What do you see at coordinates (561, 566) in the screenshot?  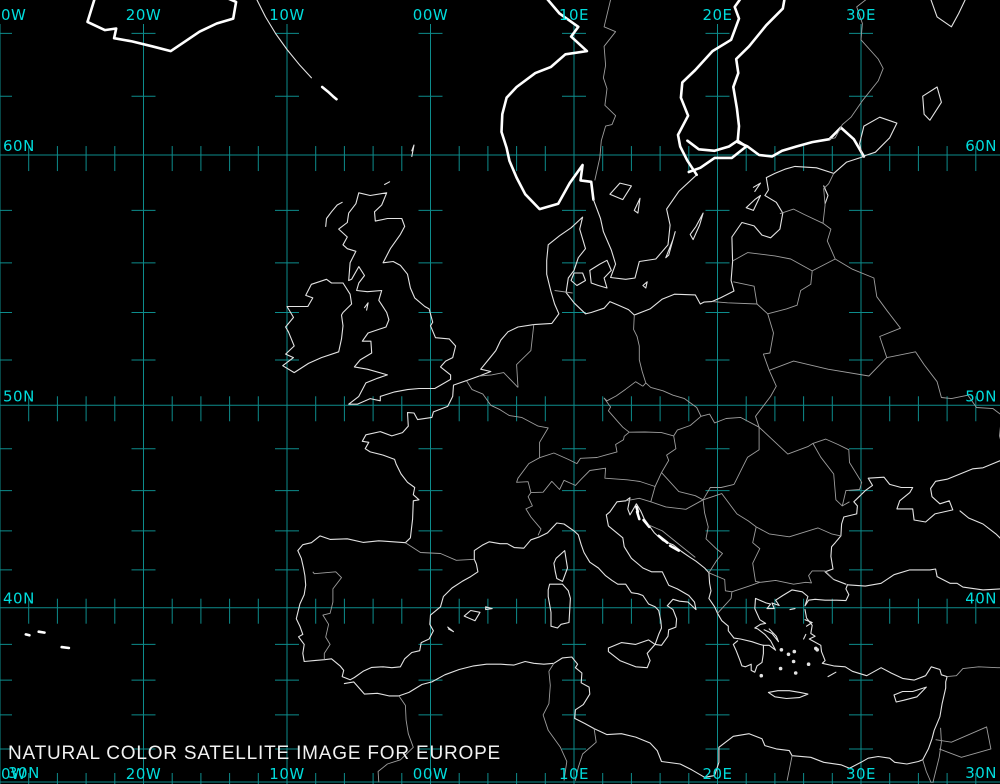 I see `coastline-corsica` at bounding box center [561, 566].